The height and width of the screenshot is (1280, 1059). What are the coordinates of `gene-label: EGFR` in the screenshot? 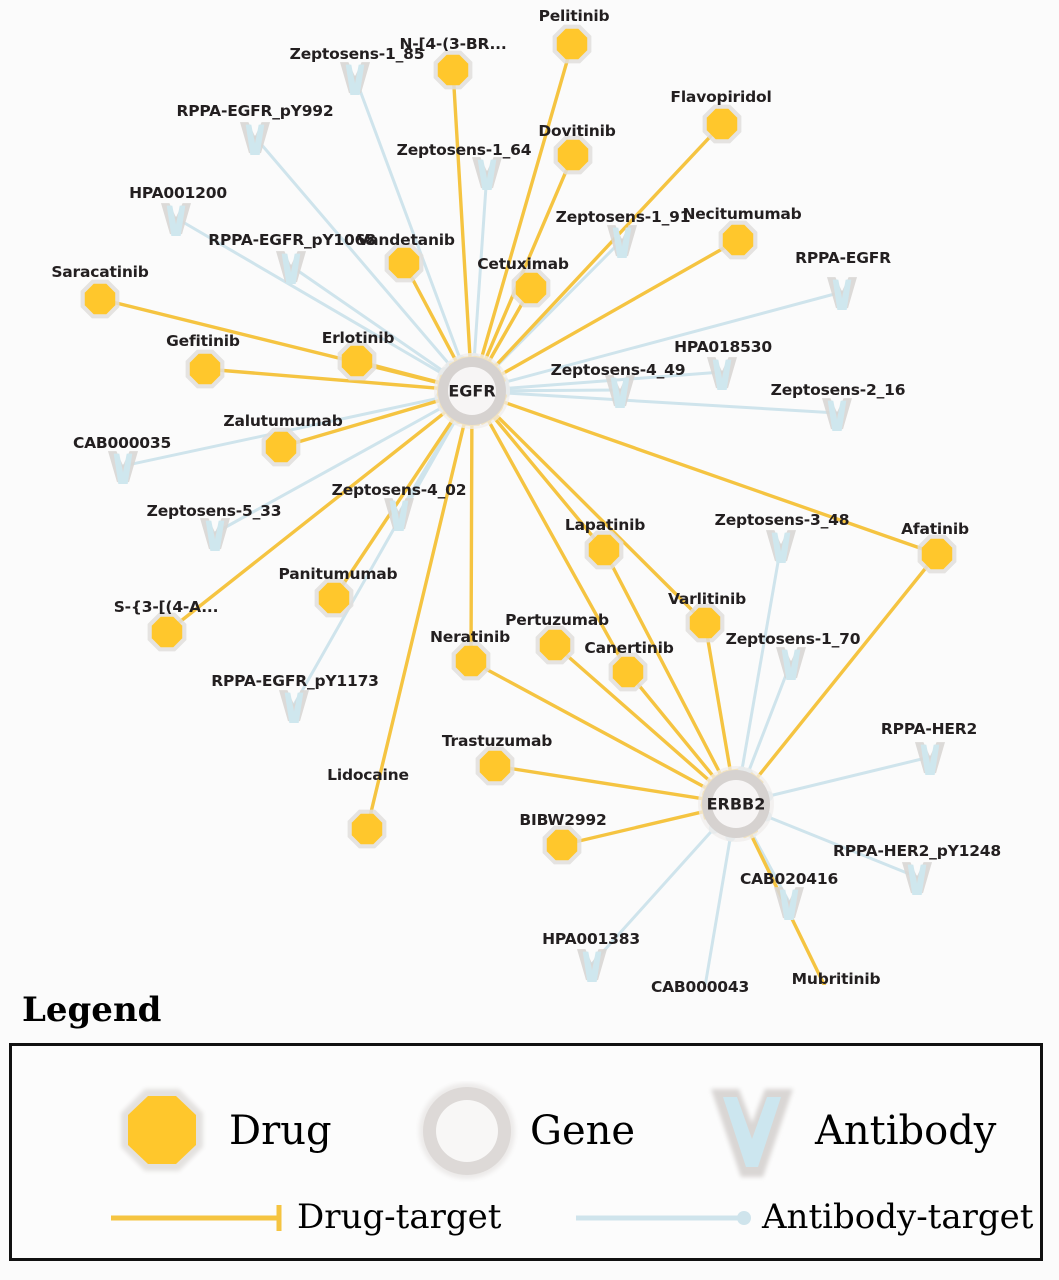 It's located at (472, 391).